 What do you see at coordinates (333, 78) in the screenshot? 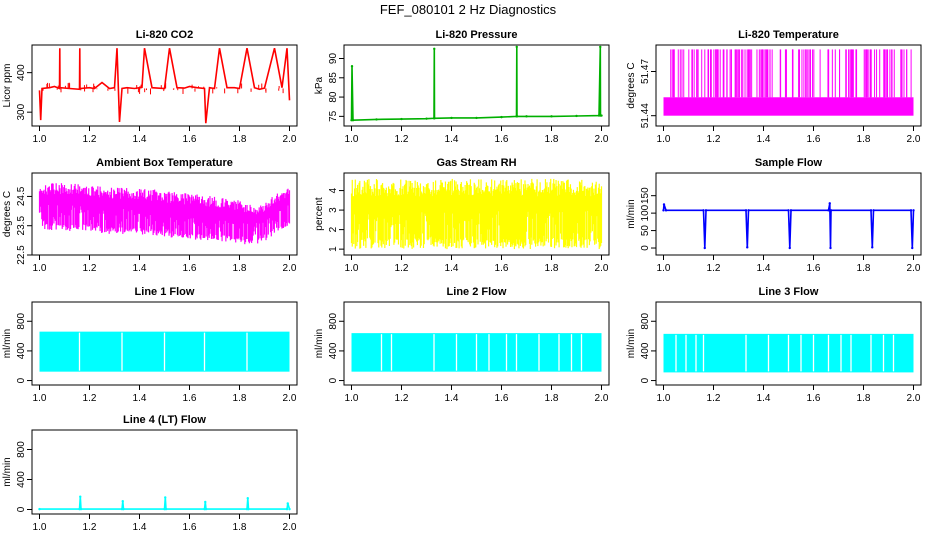
I see `y-tick-label: 85` at bounding box center [333, 78].